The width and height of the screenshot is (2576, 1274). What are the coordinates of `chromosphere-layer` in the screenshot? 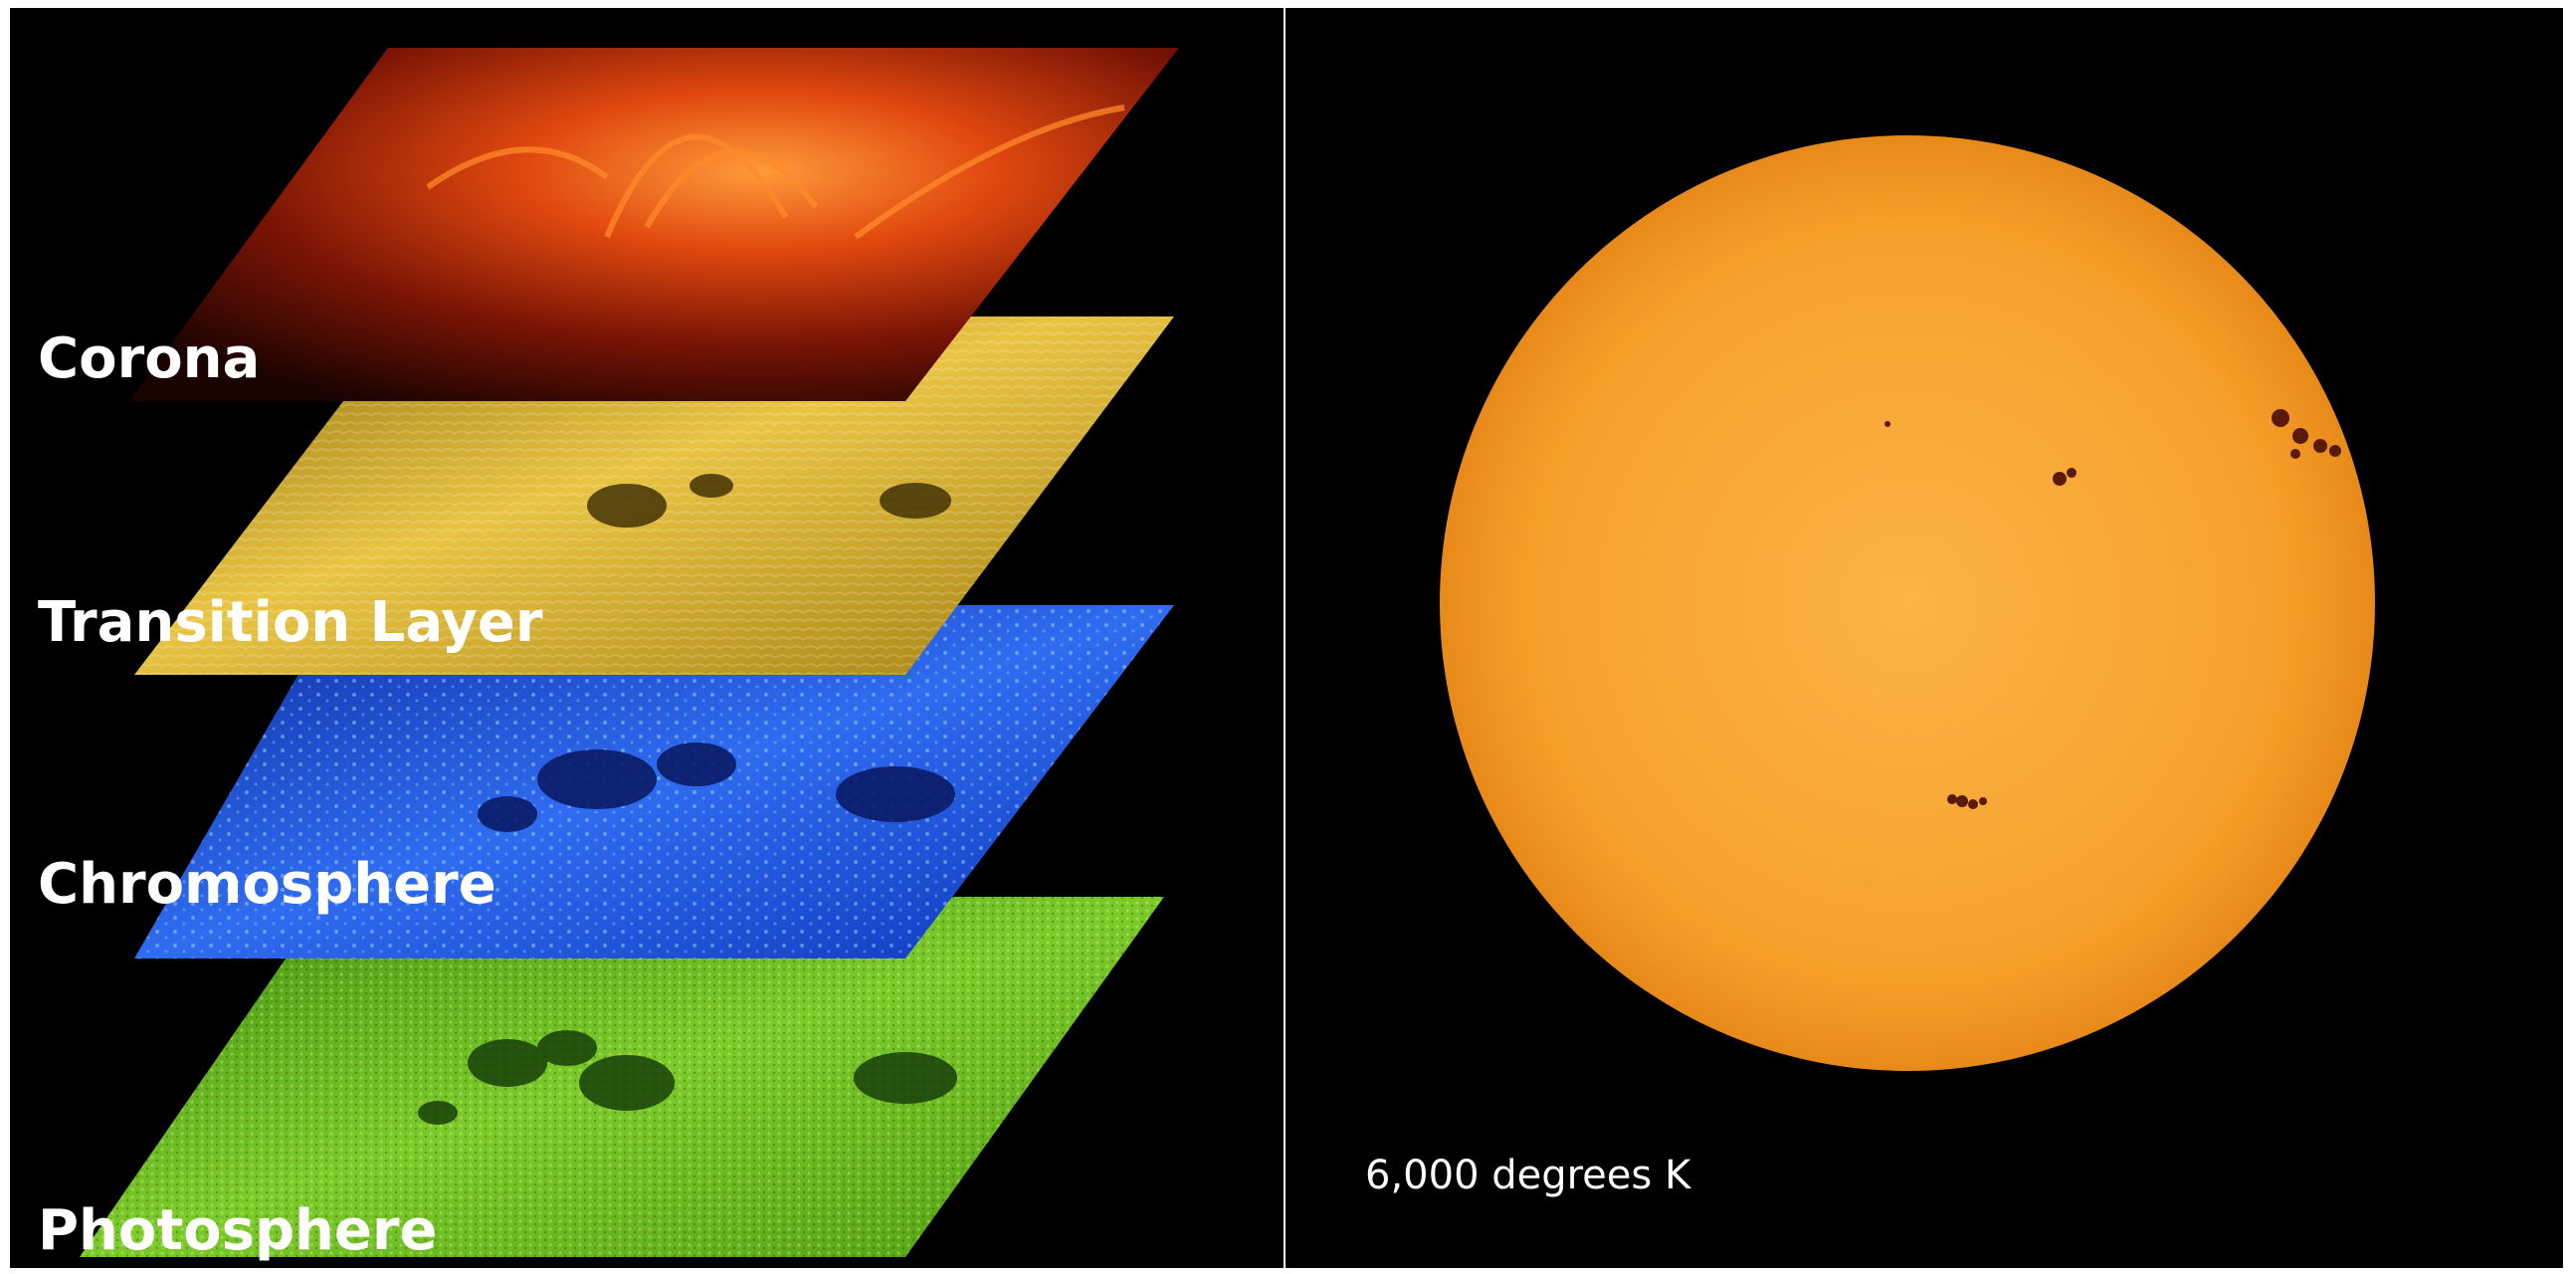 It's located at (654, 781).